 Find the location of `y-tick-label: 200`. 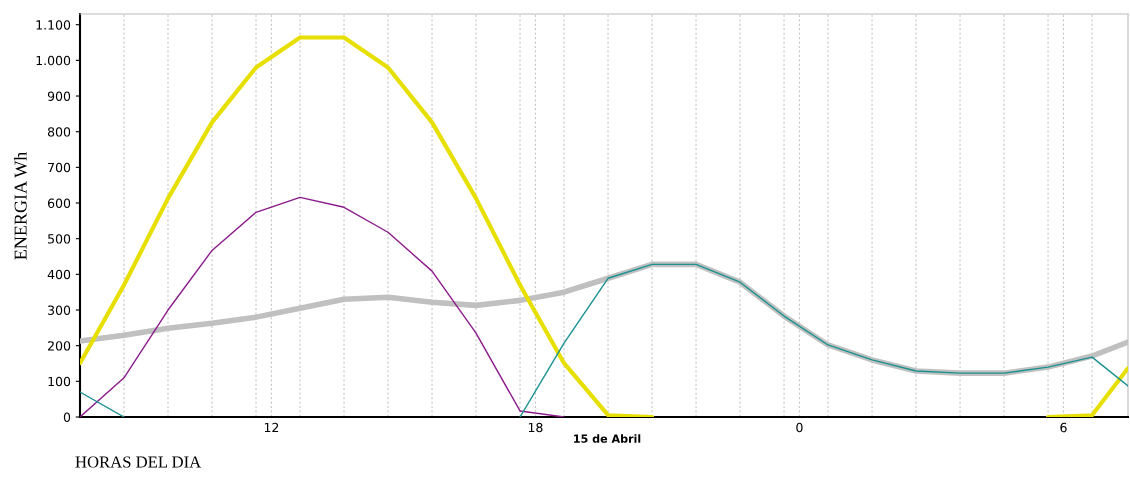

y-tick-label: 200 is located at coordinates (59, 346).